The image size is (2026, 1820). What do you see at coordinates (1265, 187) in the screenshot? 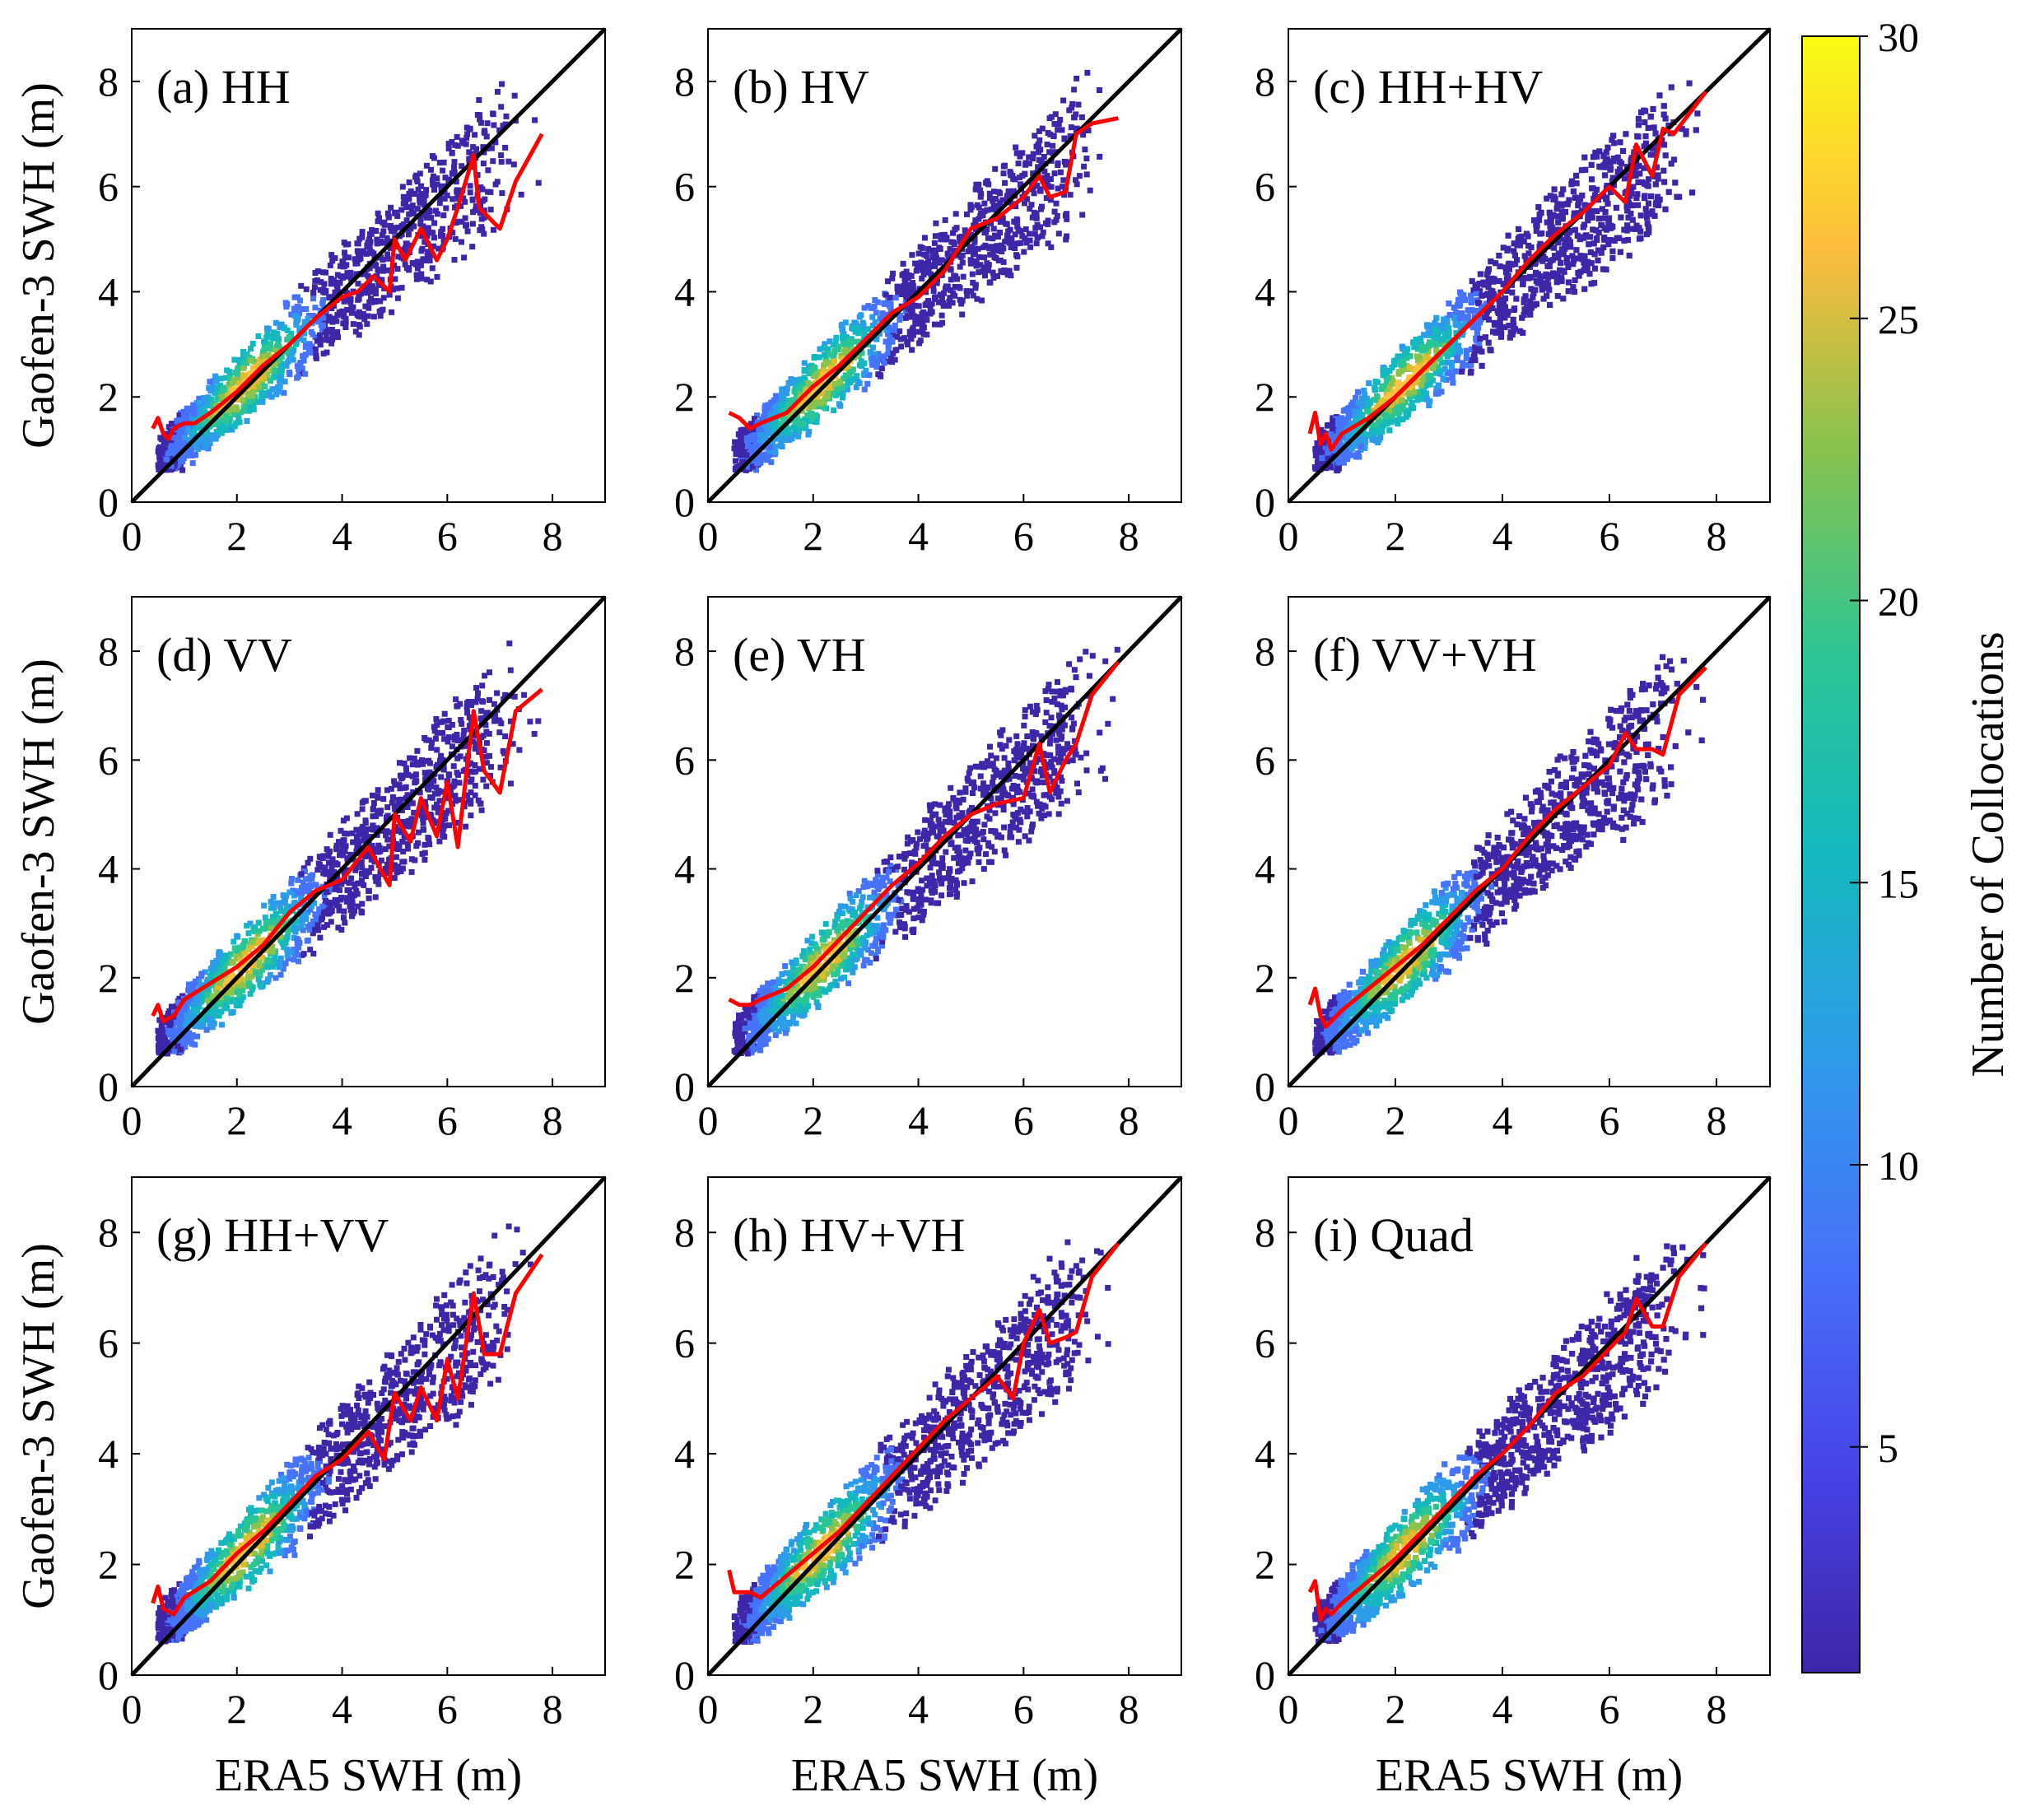
I see `y-tick-label: 6` at bounding box center [1265, 187].